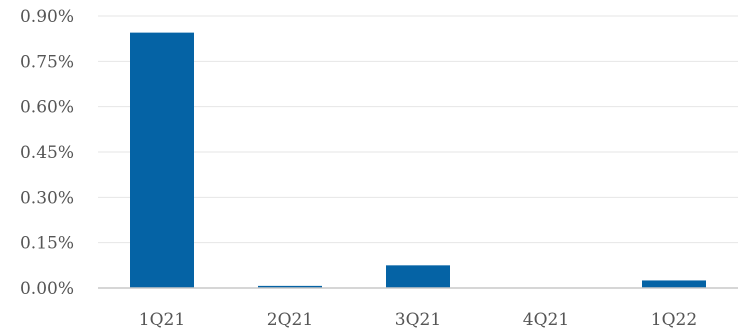 The width and height of the screenshot is (739, 333). I want to click on y-tick-label: 0.30%, so click(47, 198).